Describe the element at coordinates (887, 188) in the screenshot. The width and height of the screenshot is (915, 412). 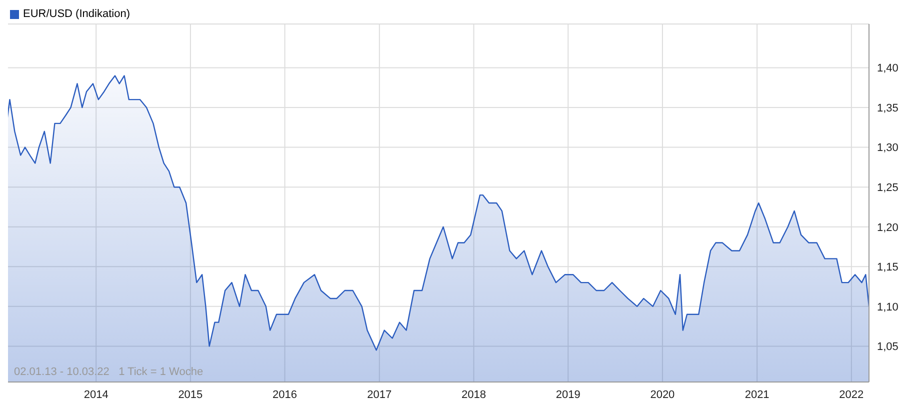
I see `y-tick-label: 1,25` at that location.